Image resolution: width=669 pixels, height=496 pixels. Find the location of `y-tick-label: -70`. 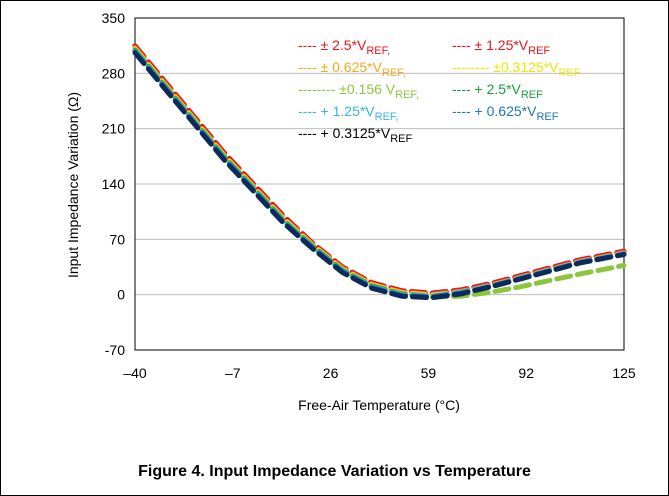

y-tick-label: -70 is located at coordinates (115, 350).